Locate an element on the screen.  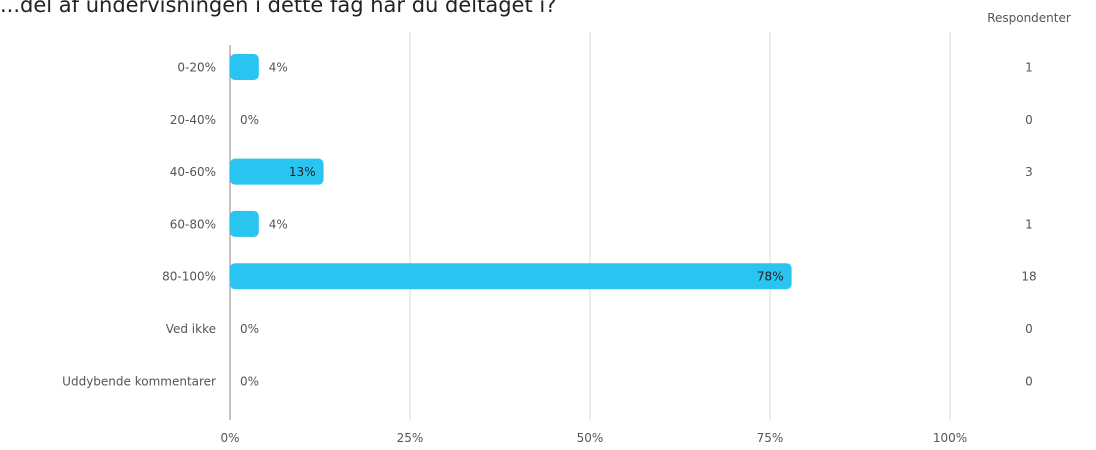
x-tick-label: 50% is located at coordinates (590, 438).